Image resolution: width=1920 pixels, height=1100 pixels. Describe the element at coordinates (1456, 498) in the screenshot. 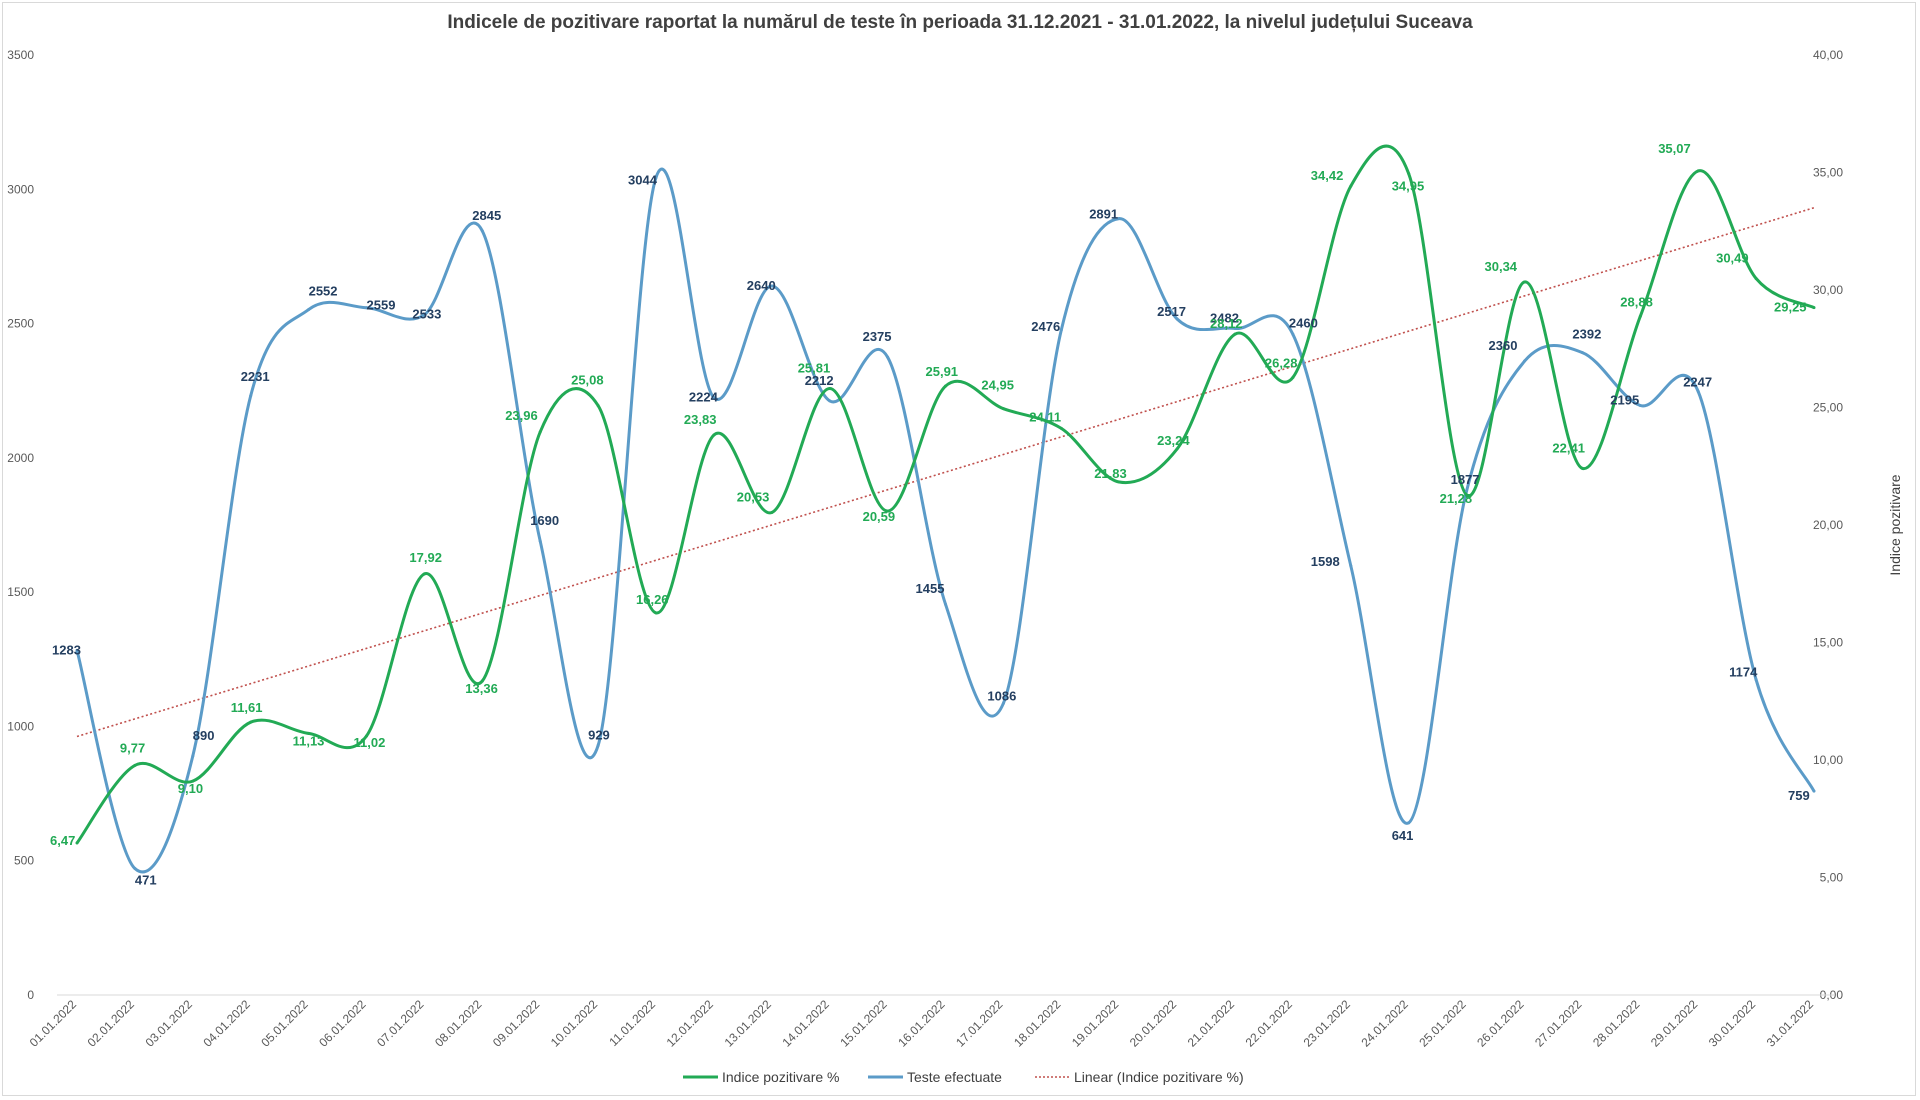

I see `indice-label-24: 21,28` at that location.